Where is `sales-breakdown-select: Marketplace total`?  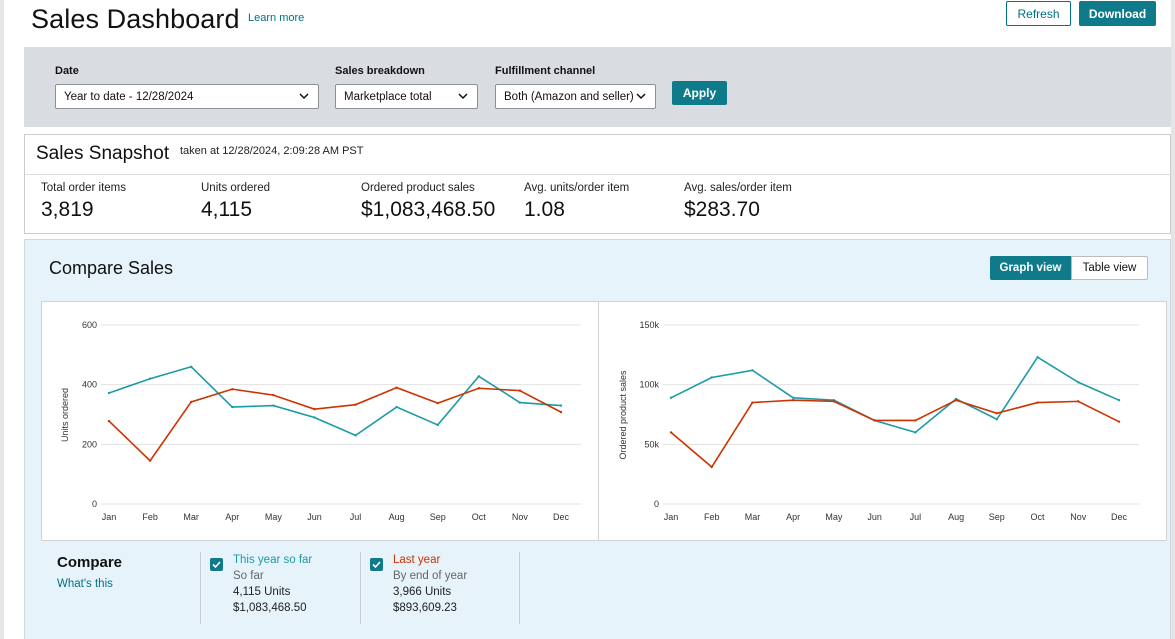 sales-breakdown-select: Marketplace total is located at coordinates (406, 96).